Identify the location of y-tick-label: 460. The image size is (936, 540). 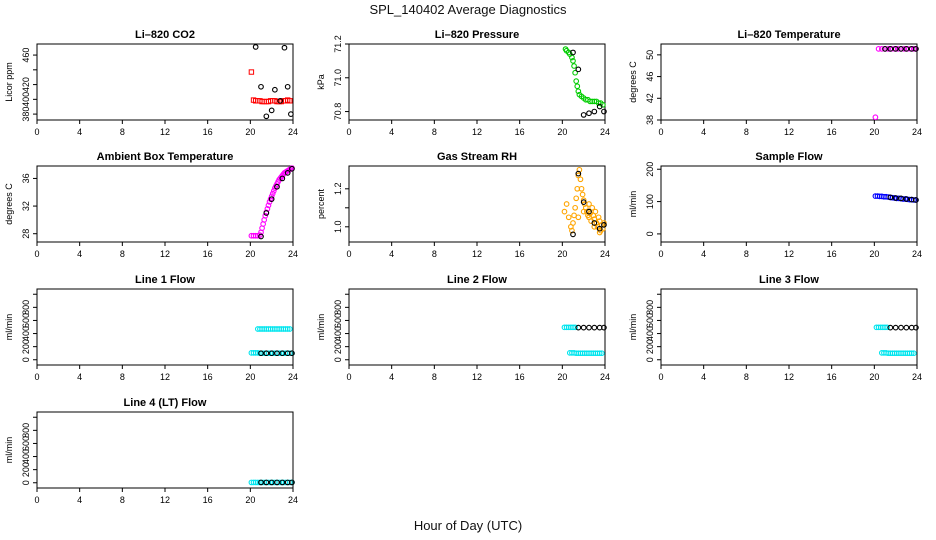
(26, 55).